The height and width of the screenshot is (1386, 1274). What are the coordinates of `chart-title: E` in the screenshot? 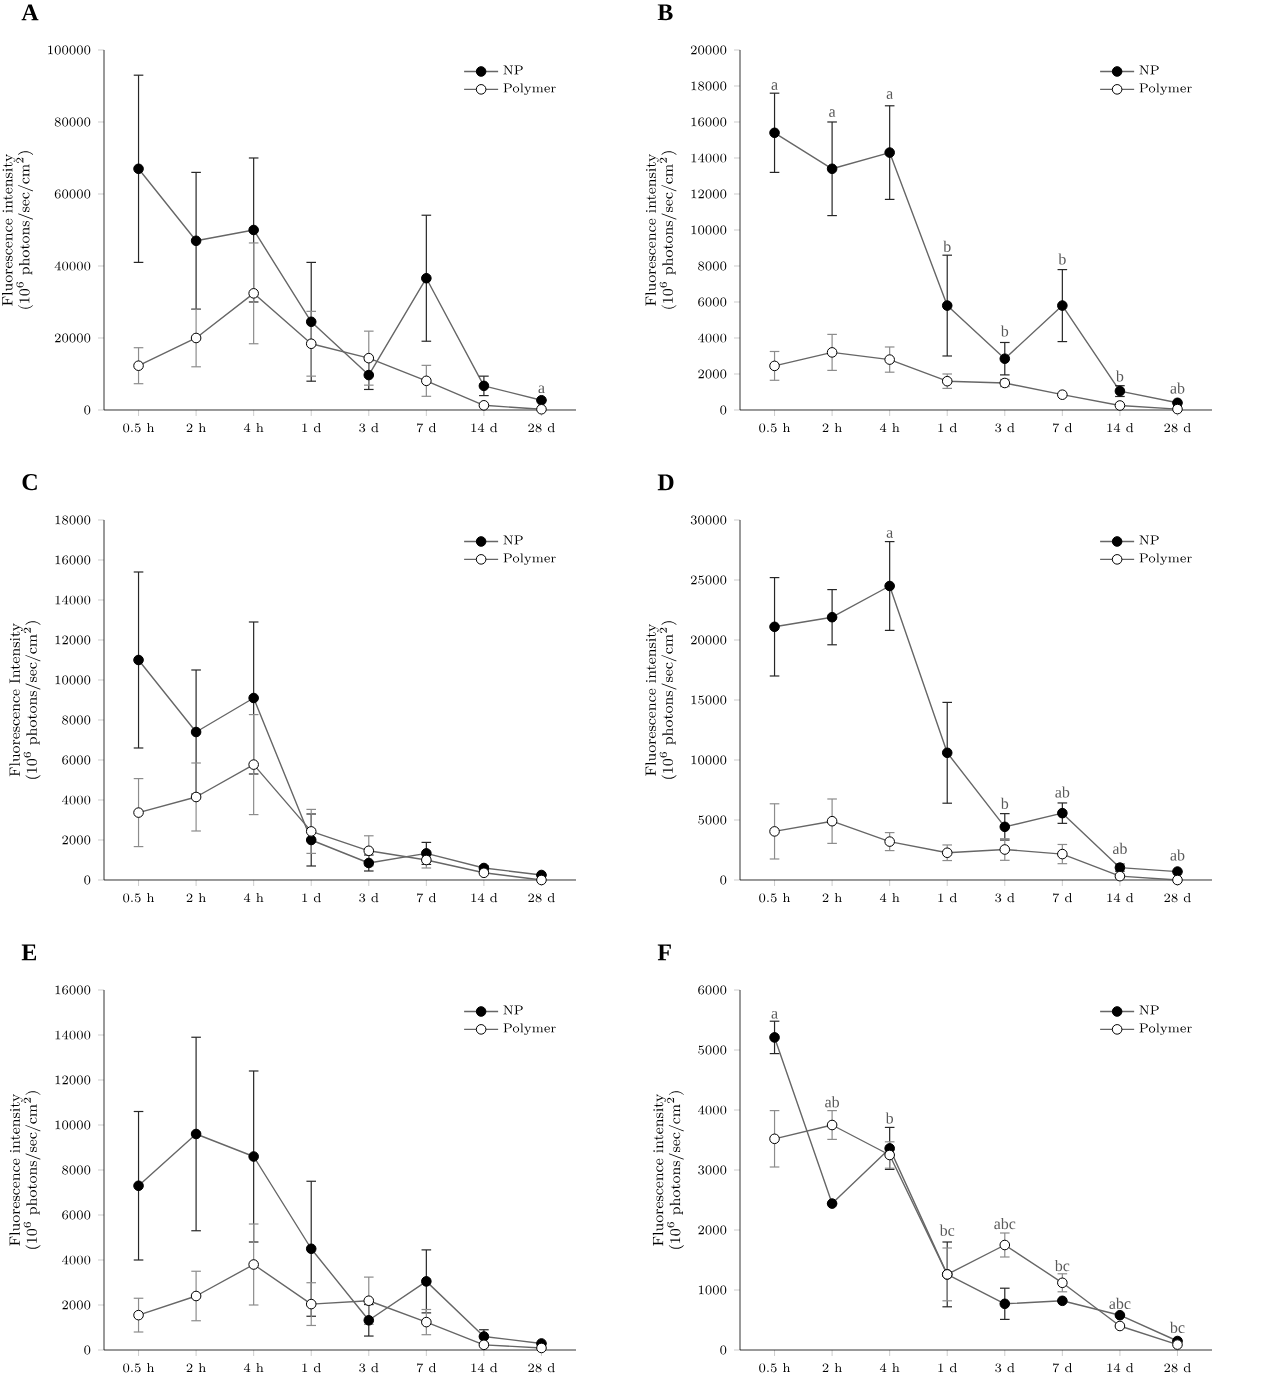 It's located at (29, 952).